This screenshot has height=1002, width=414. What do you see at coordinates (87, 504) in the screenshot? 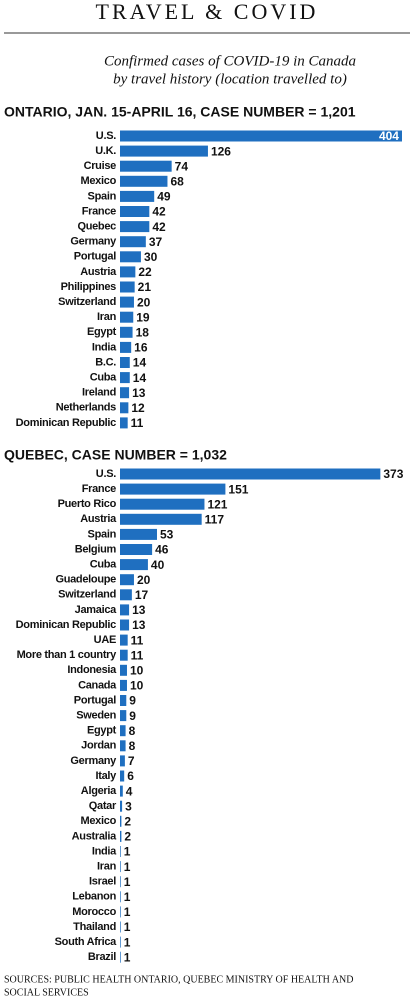
I see `category-label: Puerto Rico` at bounding box center [87, 504].